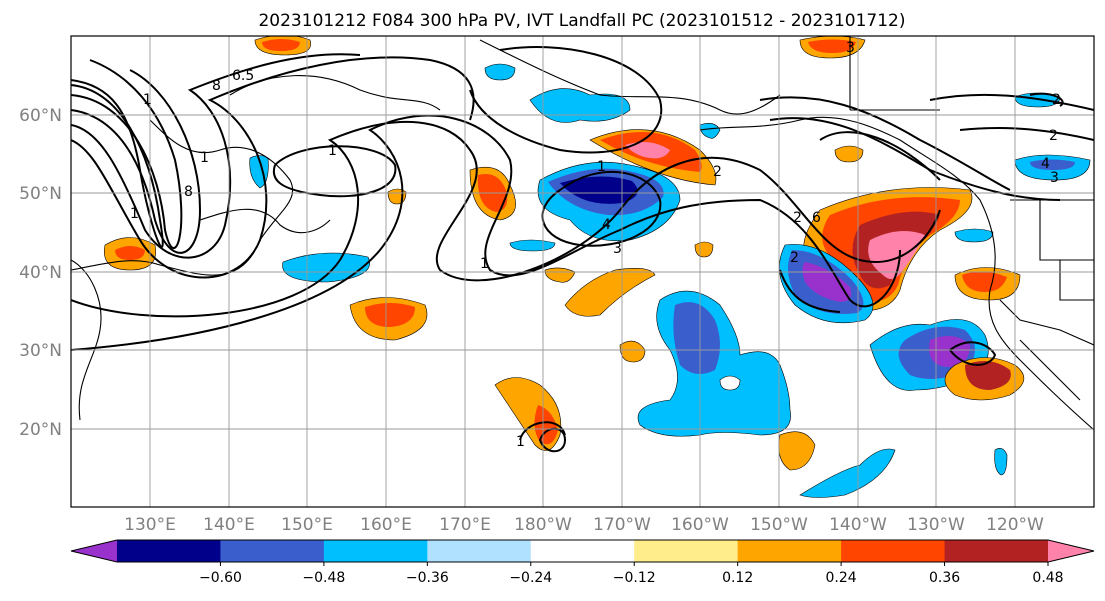 Image resolution: width=1105 pixels, height=601 pixels. Describe the element at coordinates (700, 525) in the screenshot. I see `lon-label: 160°W` at that location.